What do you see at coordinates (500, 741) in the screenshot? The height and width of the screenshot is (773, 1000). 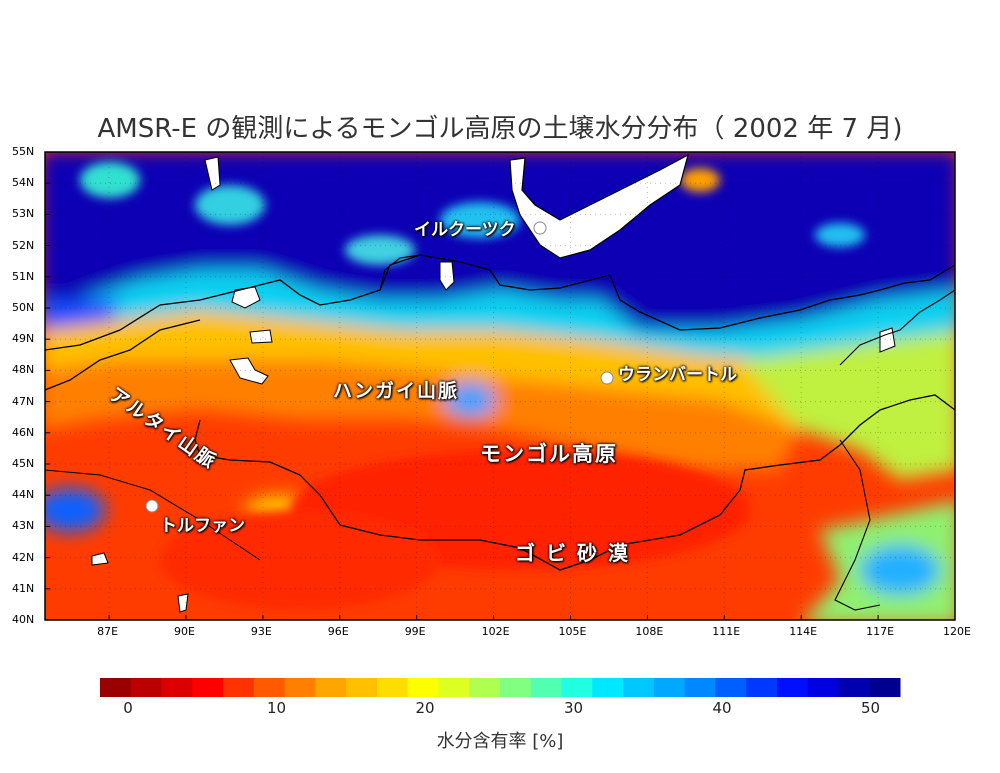 I see `colorbar-label: 水分含有率 [%]` at bounding box center [500, 741].